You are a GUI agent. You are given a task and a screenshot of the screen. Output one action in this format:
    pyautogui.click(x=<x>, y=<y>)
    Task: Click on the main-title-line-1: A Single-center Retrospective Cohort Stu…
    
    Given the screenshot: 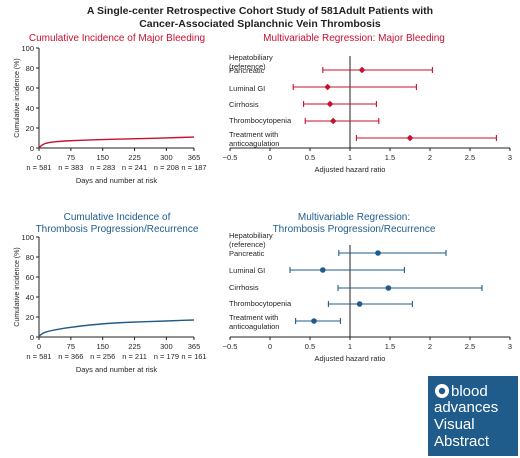 What is the action you would take?
    pyautogui.click(x=260, y=11)
    